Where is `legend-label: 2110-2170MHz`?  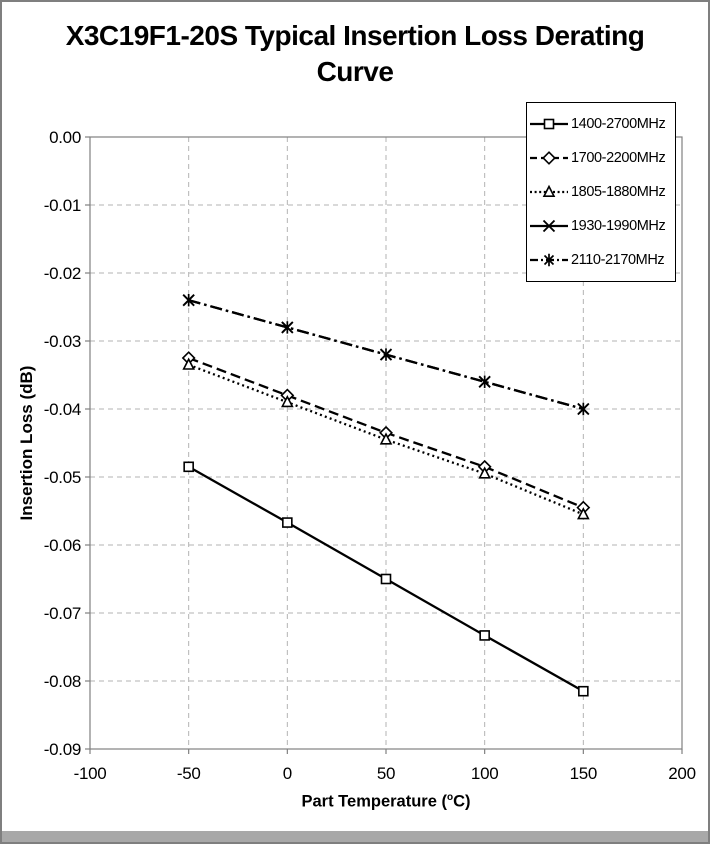 legend-label: 2110-2170MHz is located at coordinates (618, 260).